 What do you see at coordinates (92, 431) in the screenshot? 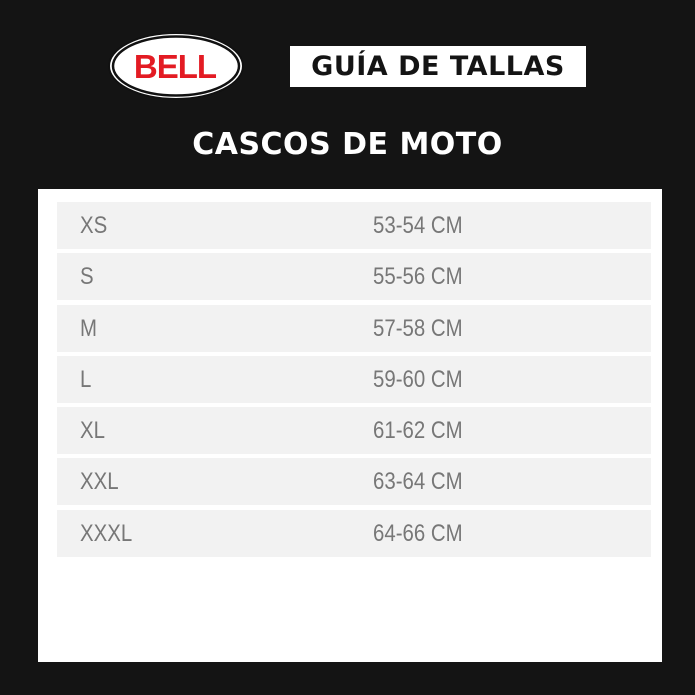
I see `size-label: XL` at bounding box center [92, 431].